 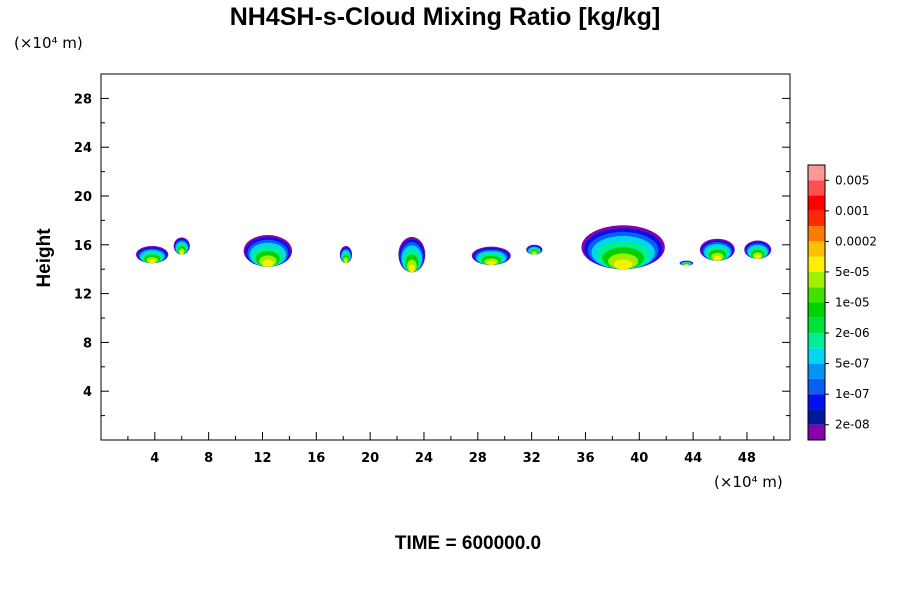 I want to click on x-tick-label: 40, so click(x=639, y=458).